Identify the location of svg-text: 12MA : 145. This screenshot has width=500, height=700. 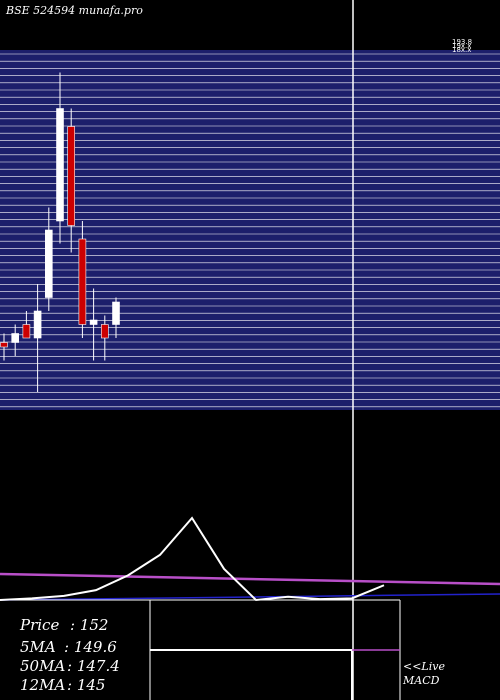
(62, 685).